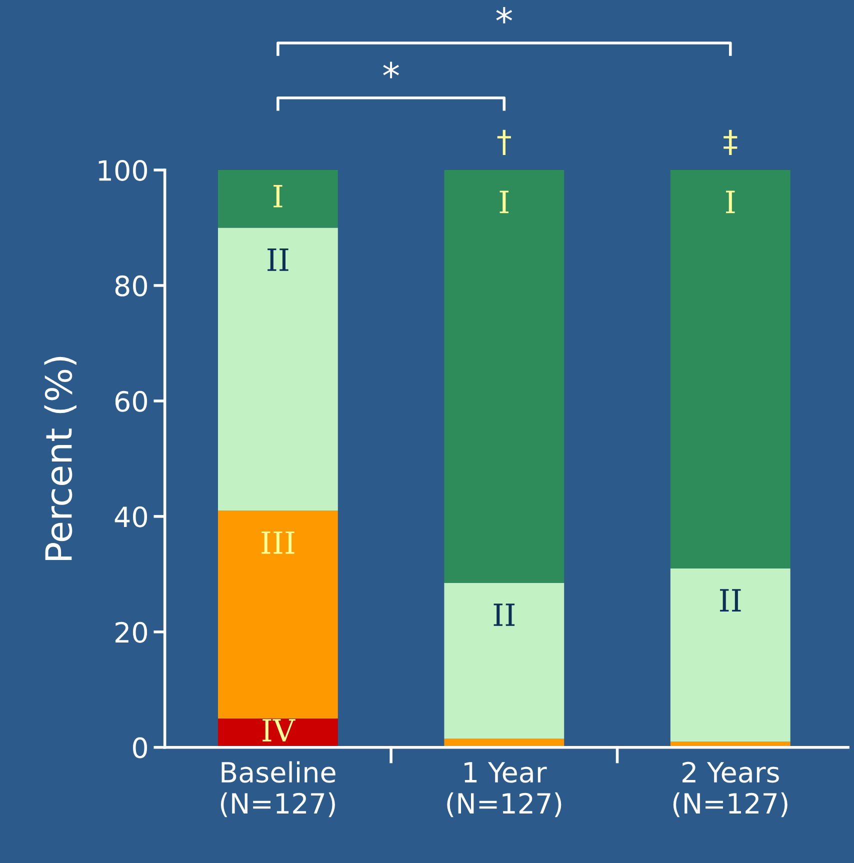  What do you see at coordinates (278, 542) in the screenshot?
I see `series-label: III` at bounding box center [278, 542].